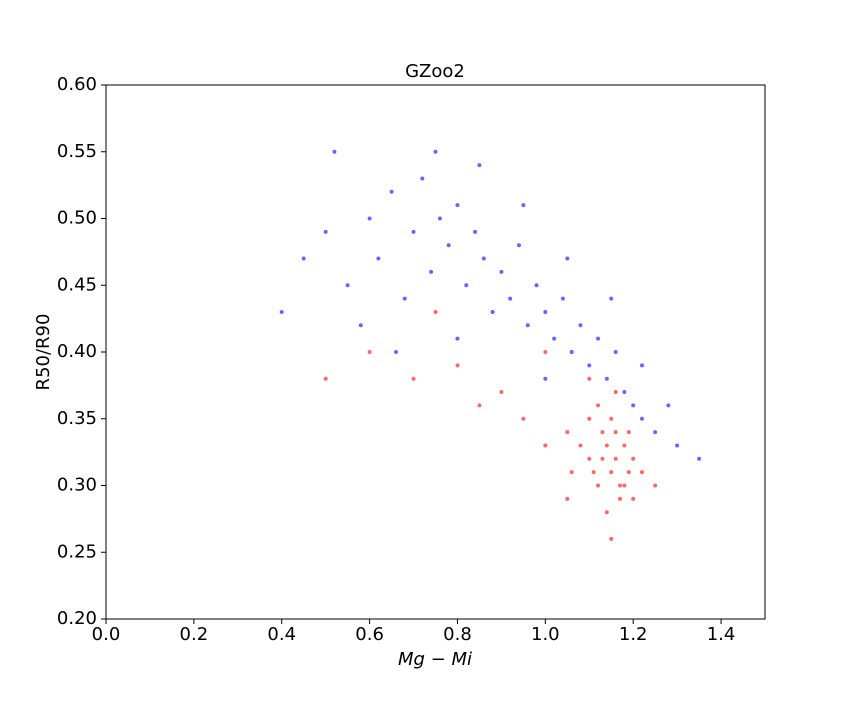 The image size is (850, 708). I want to click on y-tick-label: 0.35, so click(77, 418).